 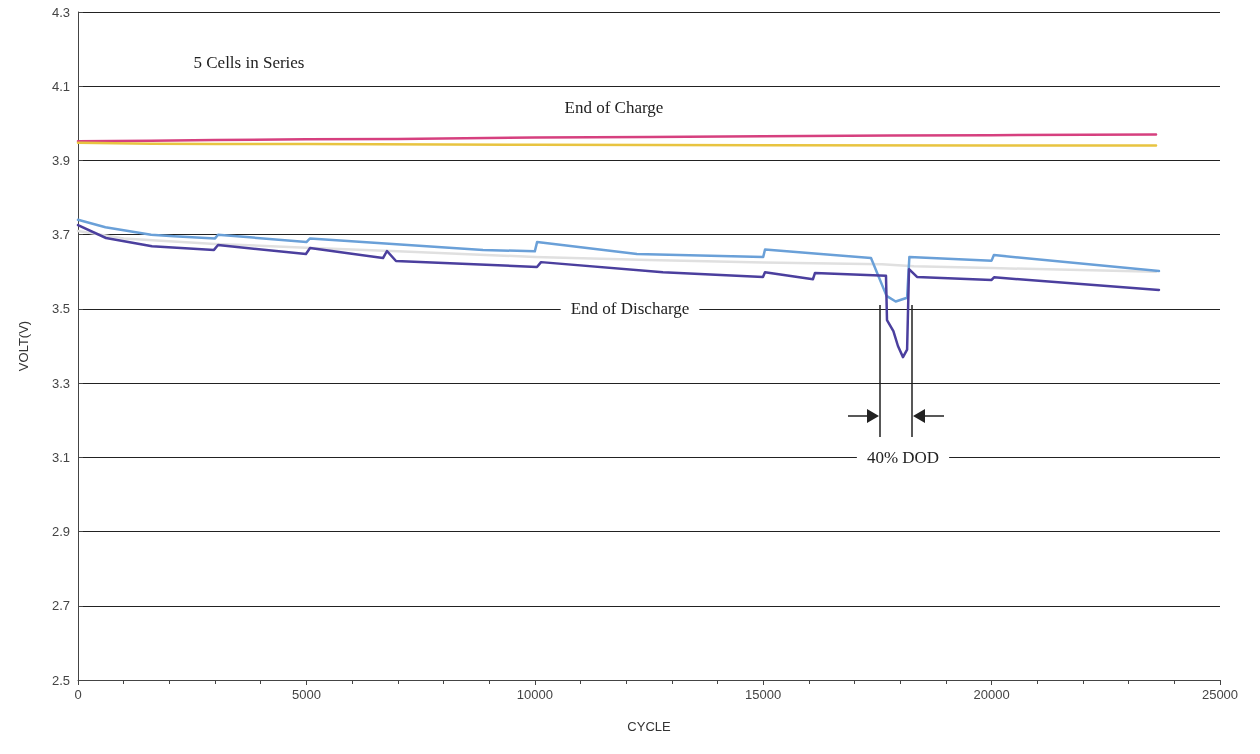 I want to click on y-tick-label: 3.3, so click(x=60, y=383).